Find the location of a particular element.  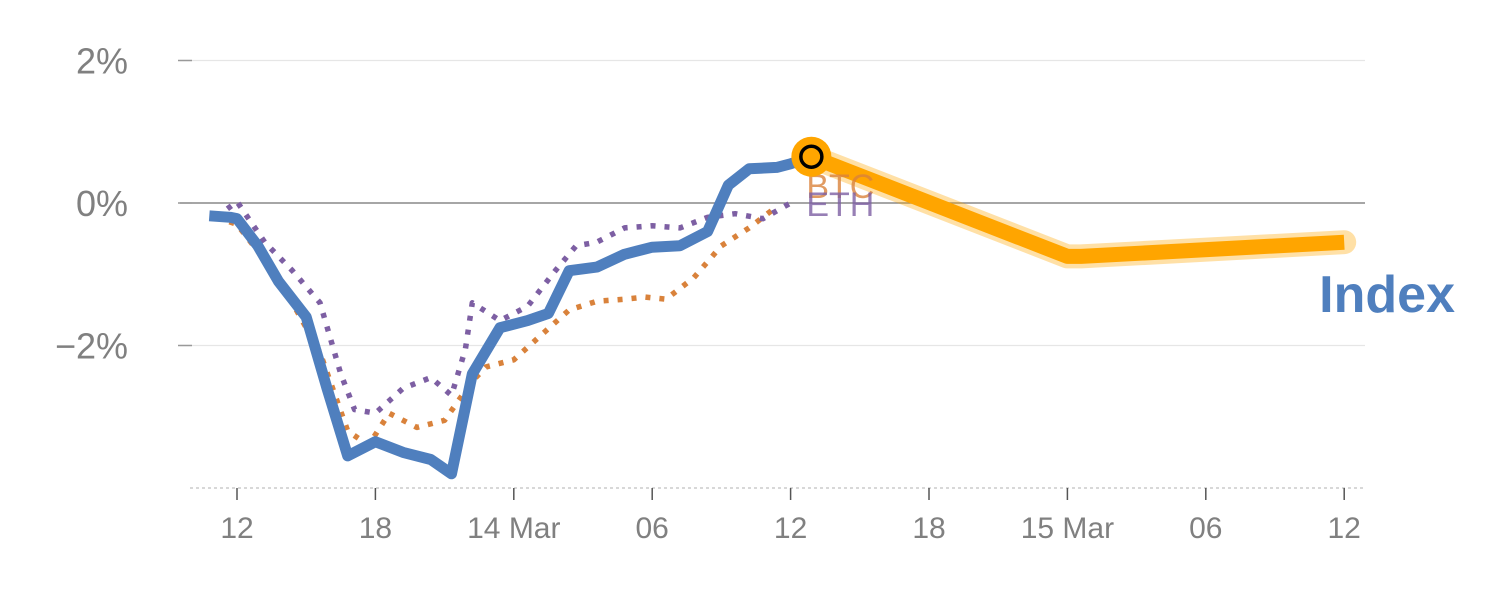

series-eth-line is located at coordinates (503, 307).